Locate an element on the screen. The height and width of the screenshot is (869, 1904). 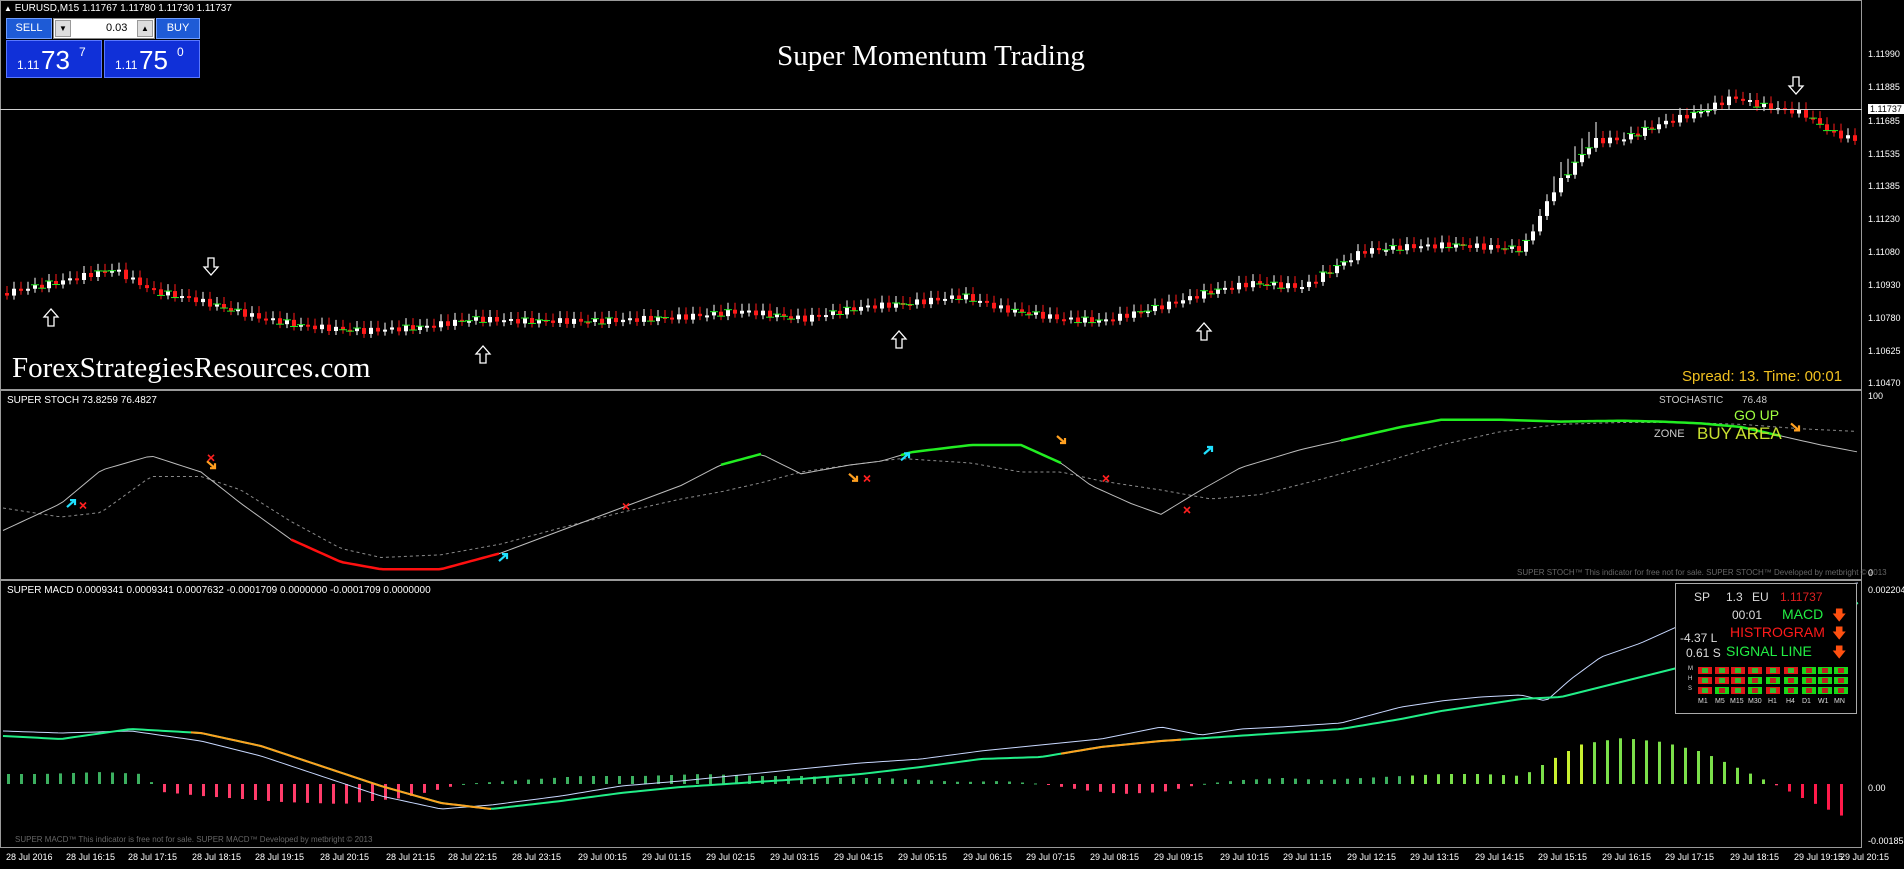
time-label: 28 Jul 20:15 is located at coordinates (345, 857).